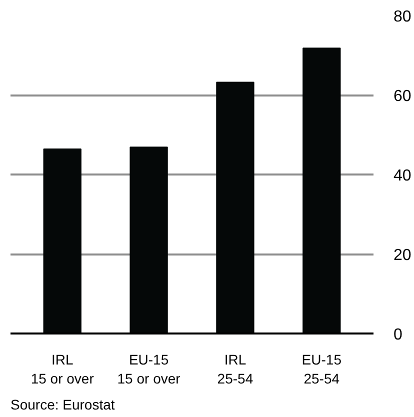 The image size is (414, 417). I want to click on y-tick-label: 60, so click(403, 96).